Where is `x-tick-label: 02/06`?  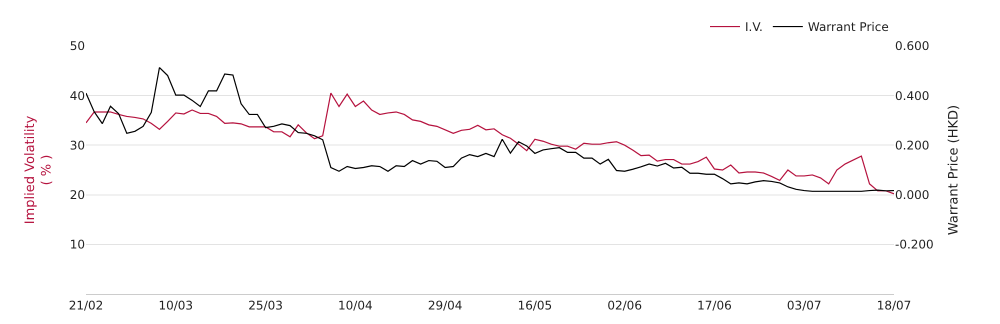
x-tick-label: 02/06 is located at coordinates (624, 305).